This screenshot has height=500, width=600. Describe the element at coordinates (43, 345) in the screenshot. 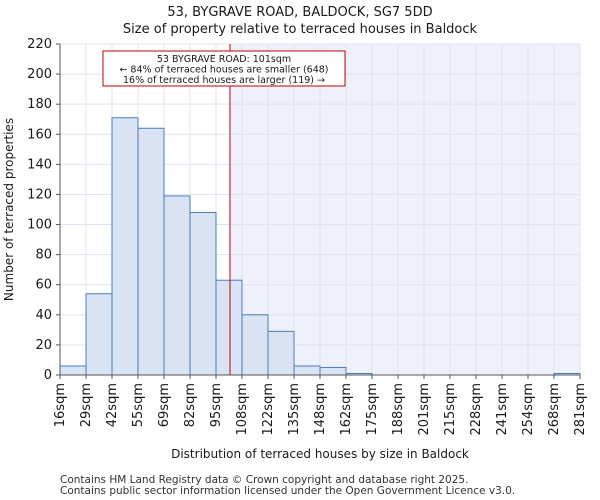

I see `y-tick-label: 20` at that location.